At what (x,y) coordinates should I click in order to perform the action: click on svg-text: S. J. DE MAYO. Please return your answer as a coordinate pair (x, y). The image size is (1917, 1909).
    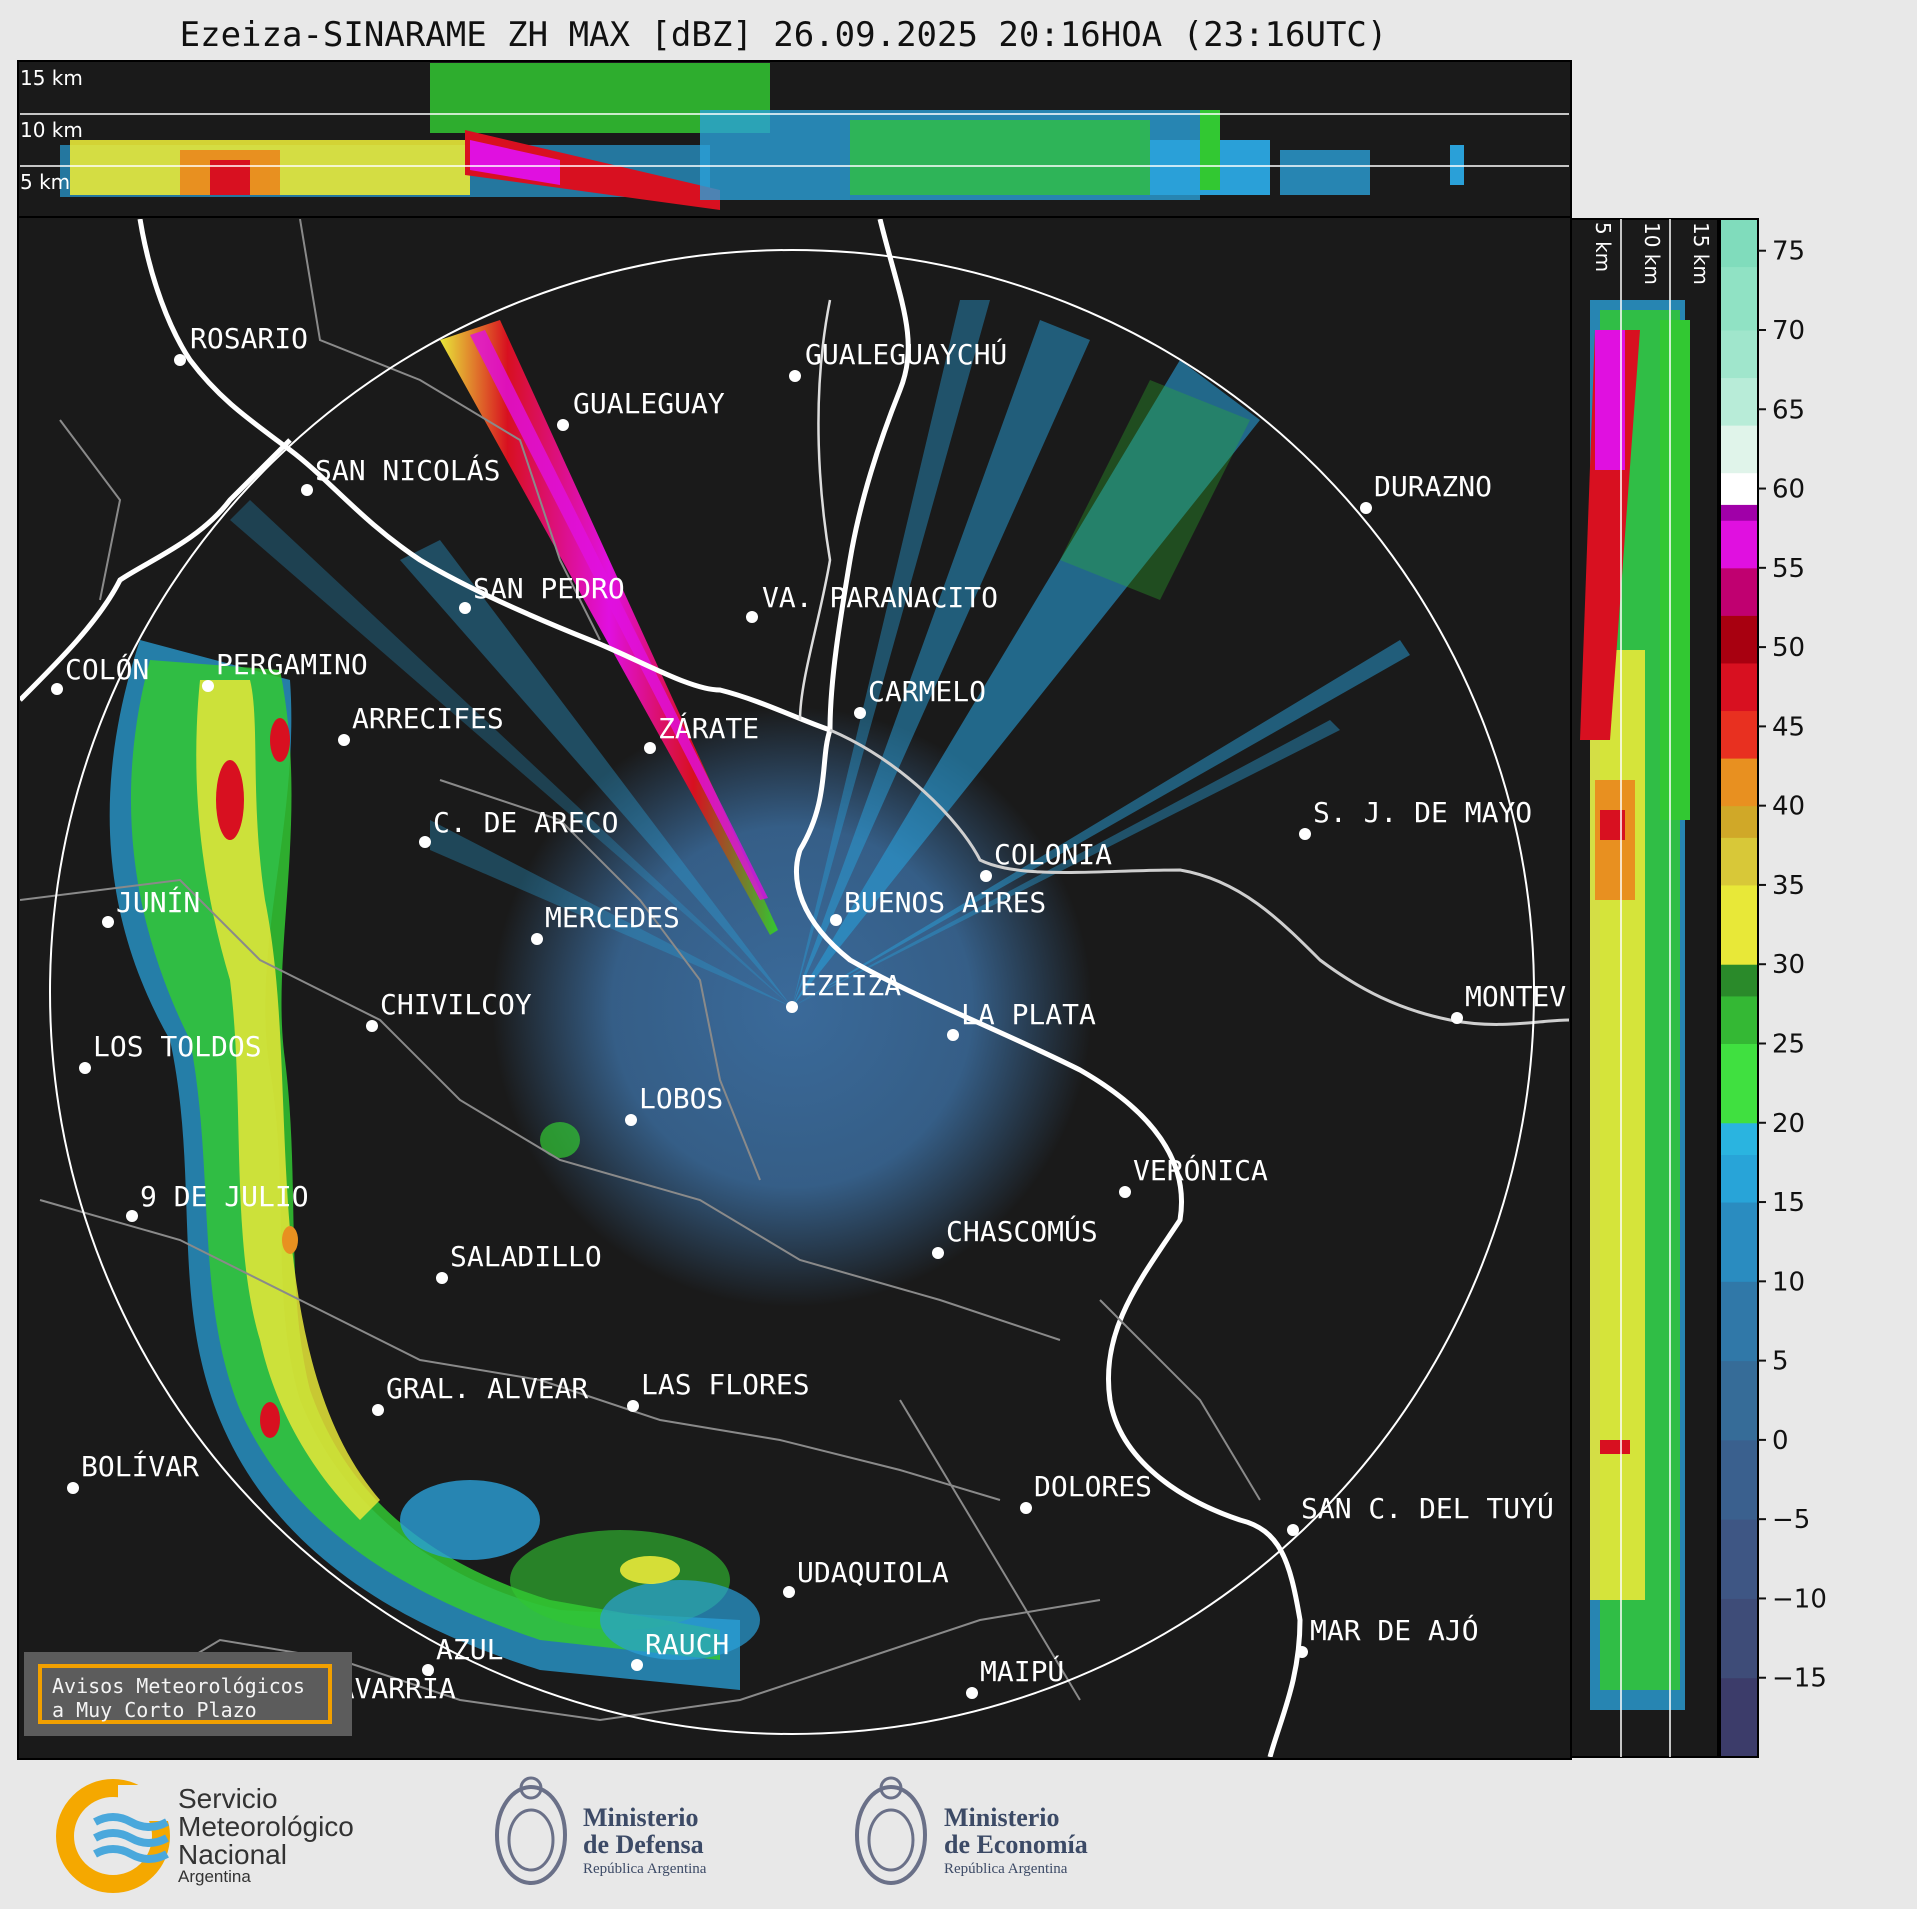
    Looking at the image, I should click on (1422, 812).